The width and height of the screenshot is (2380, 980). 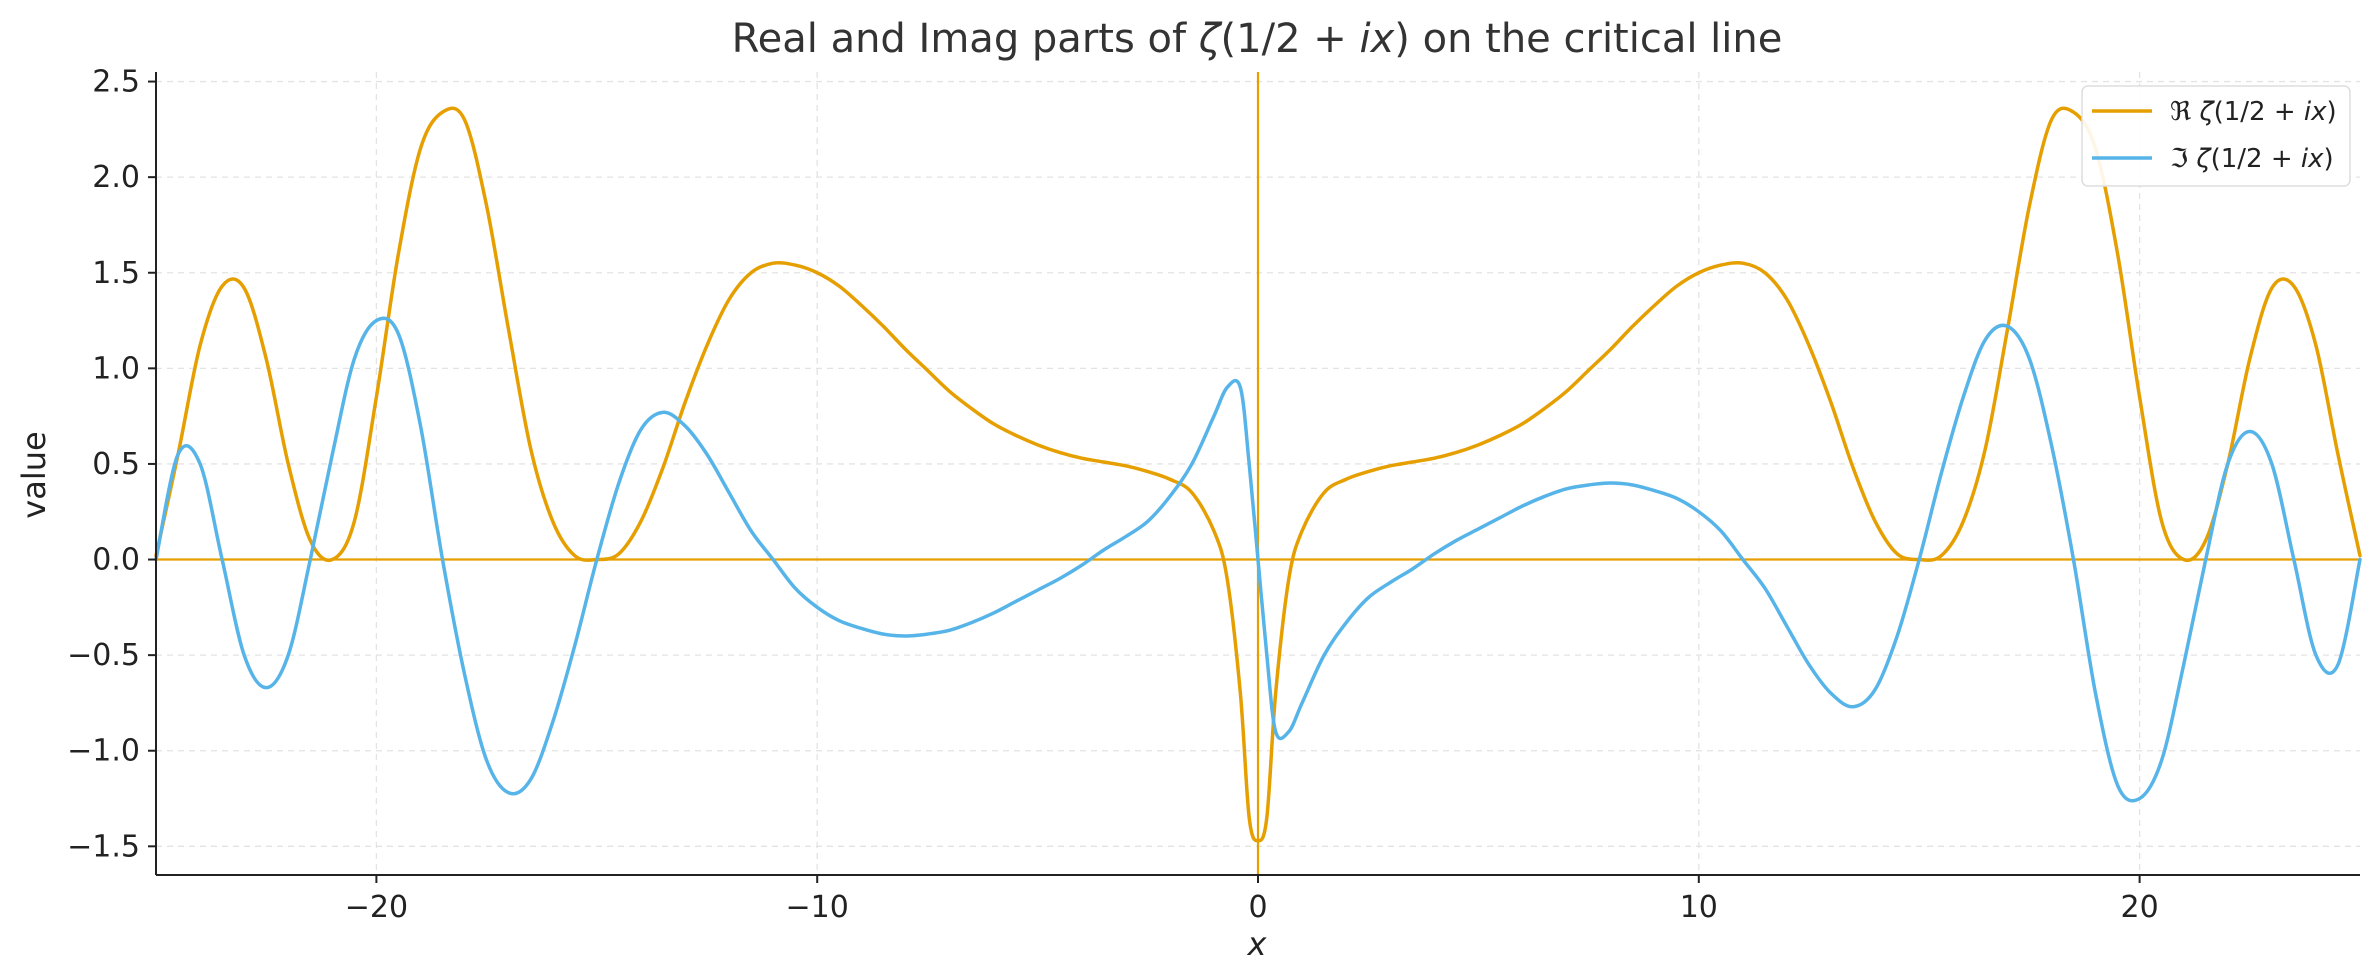 I want to click on legend-label-imag: ℑ ζ(1/2 + ix), so click(x=2252, y=159).